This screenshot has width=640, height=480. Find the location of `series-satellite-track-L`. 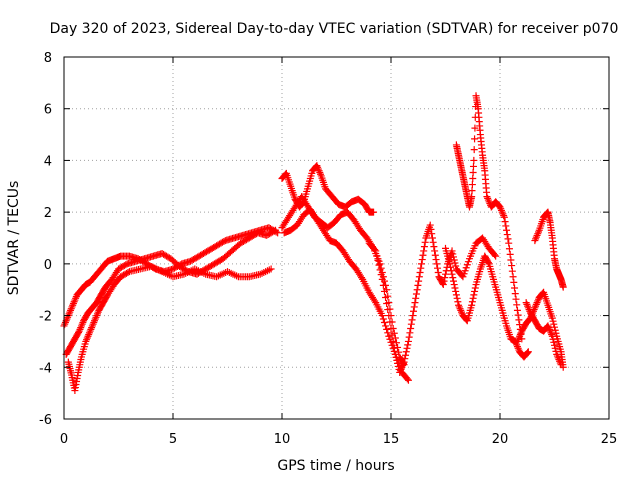

series-satellite-track-L is located at coordinates (543, 334).